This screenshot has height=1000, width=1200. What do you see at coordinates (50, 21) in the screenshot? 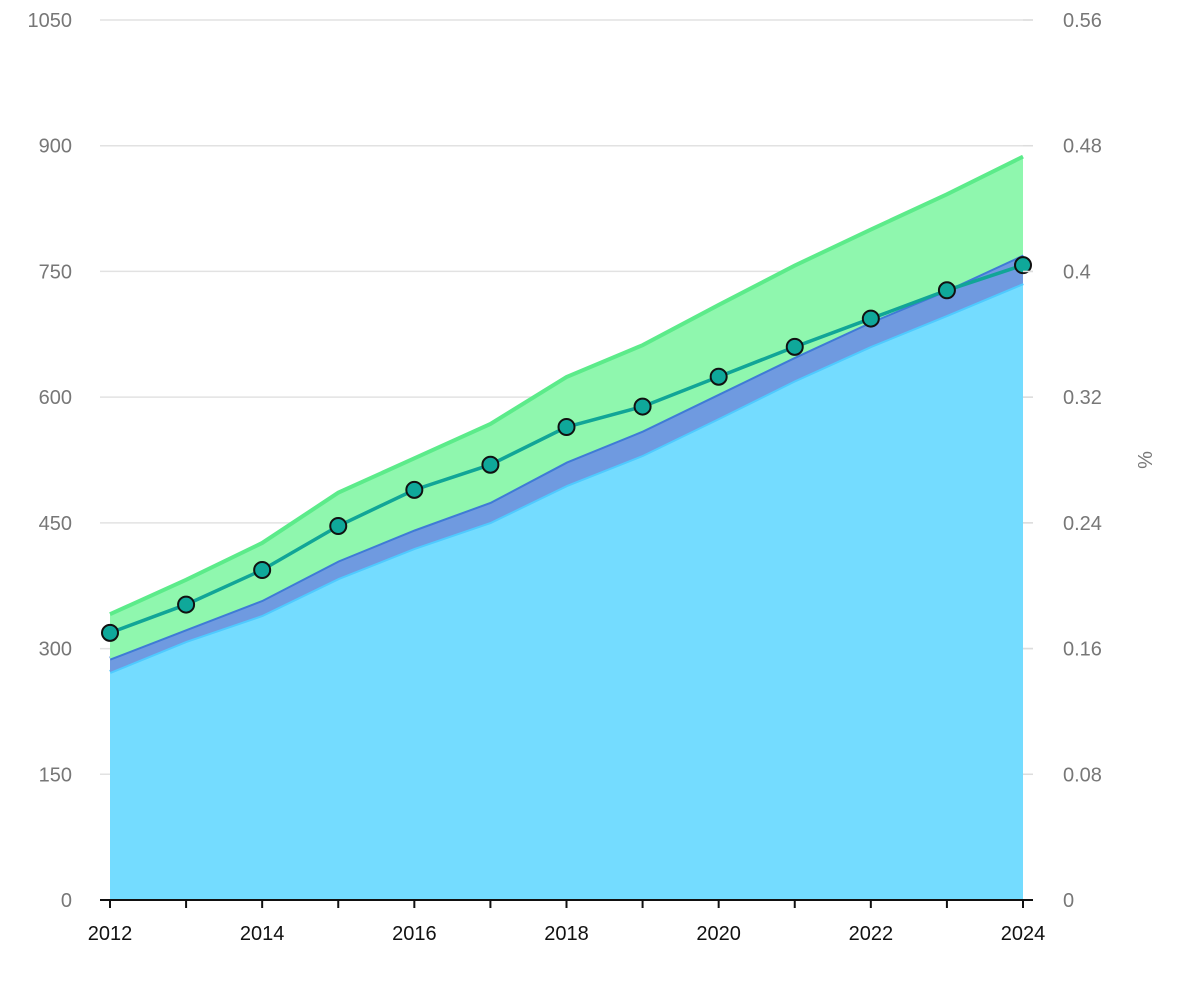
I see `y-left-tick-label: 1050` at bounding box center [50, 21].